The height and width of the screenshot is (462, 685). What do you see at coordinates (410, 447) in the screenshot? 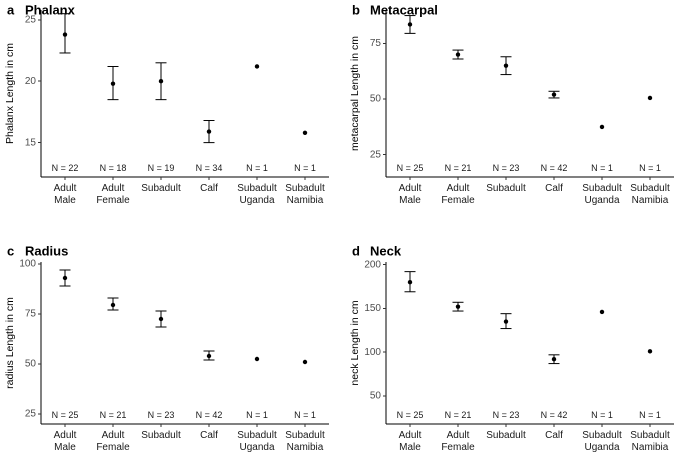
I see `x-tick-label-line: Male` at bounding box center [410, 447].